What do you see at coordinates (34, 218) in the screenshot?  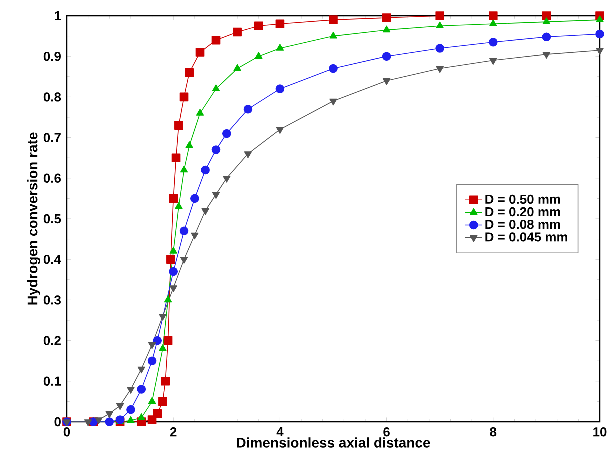 I see `y-axis-title: Hydrogen conversion rate` at bounding box center [34, 218].